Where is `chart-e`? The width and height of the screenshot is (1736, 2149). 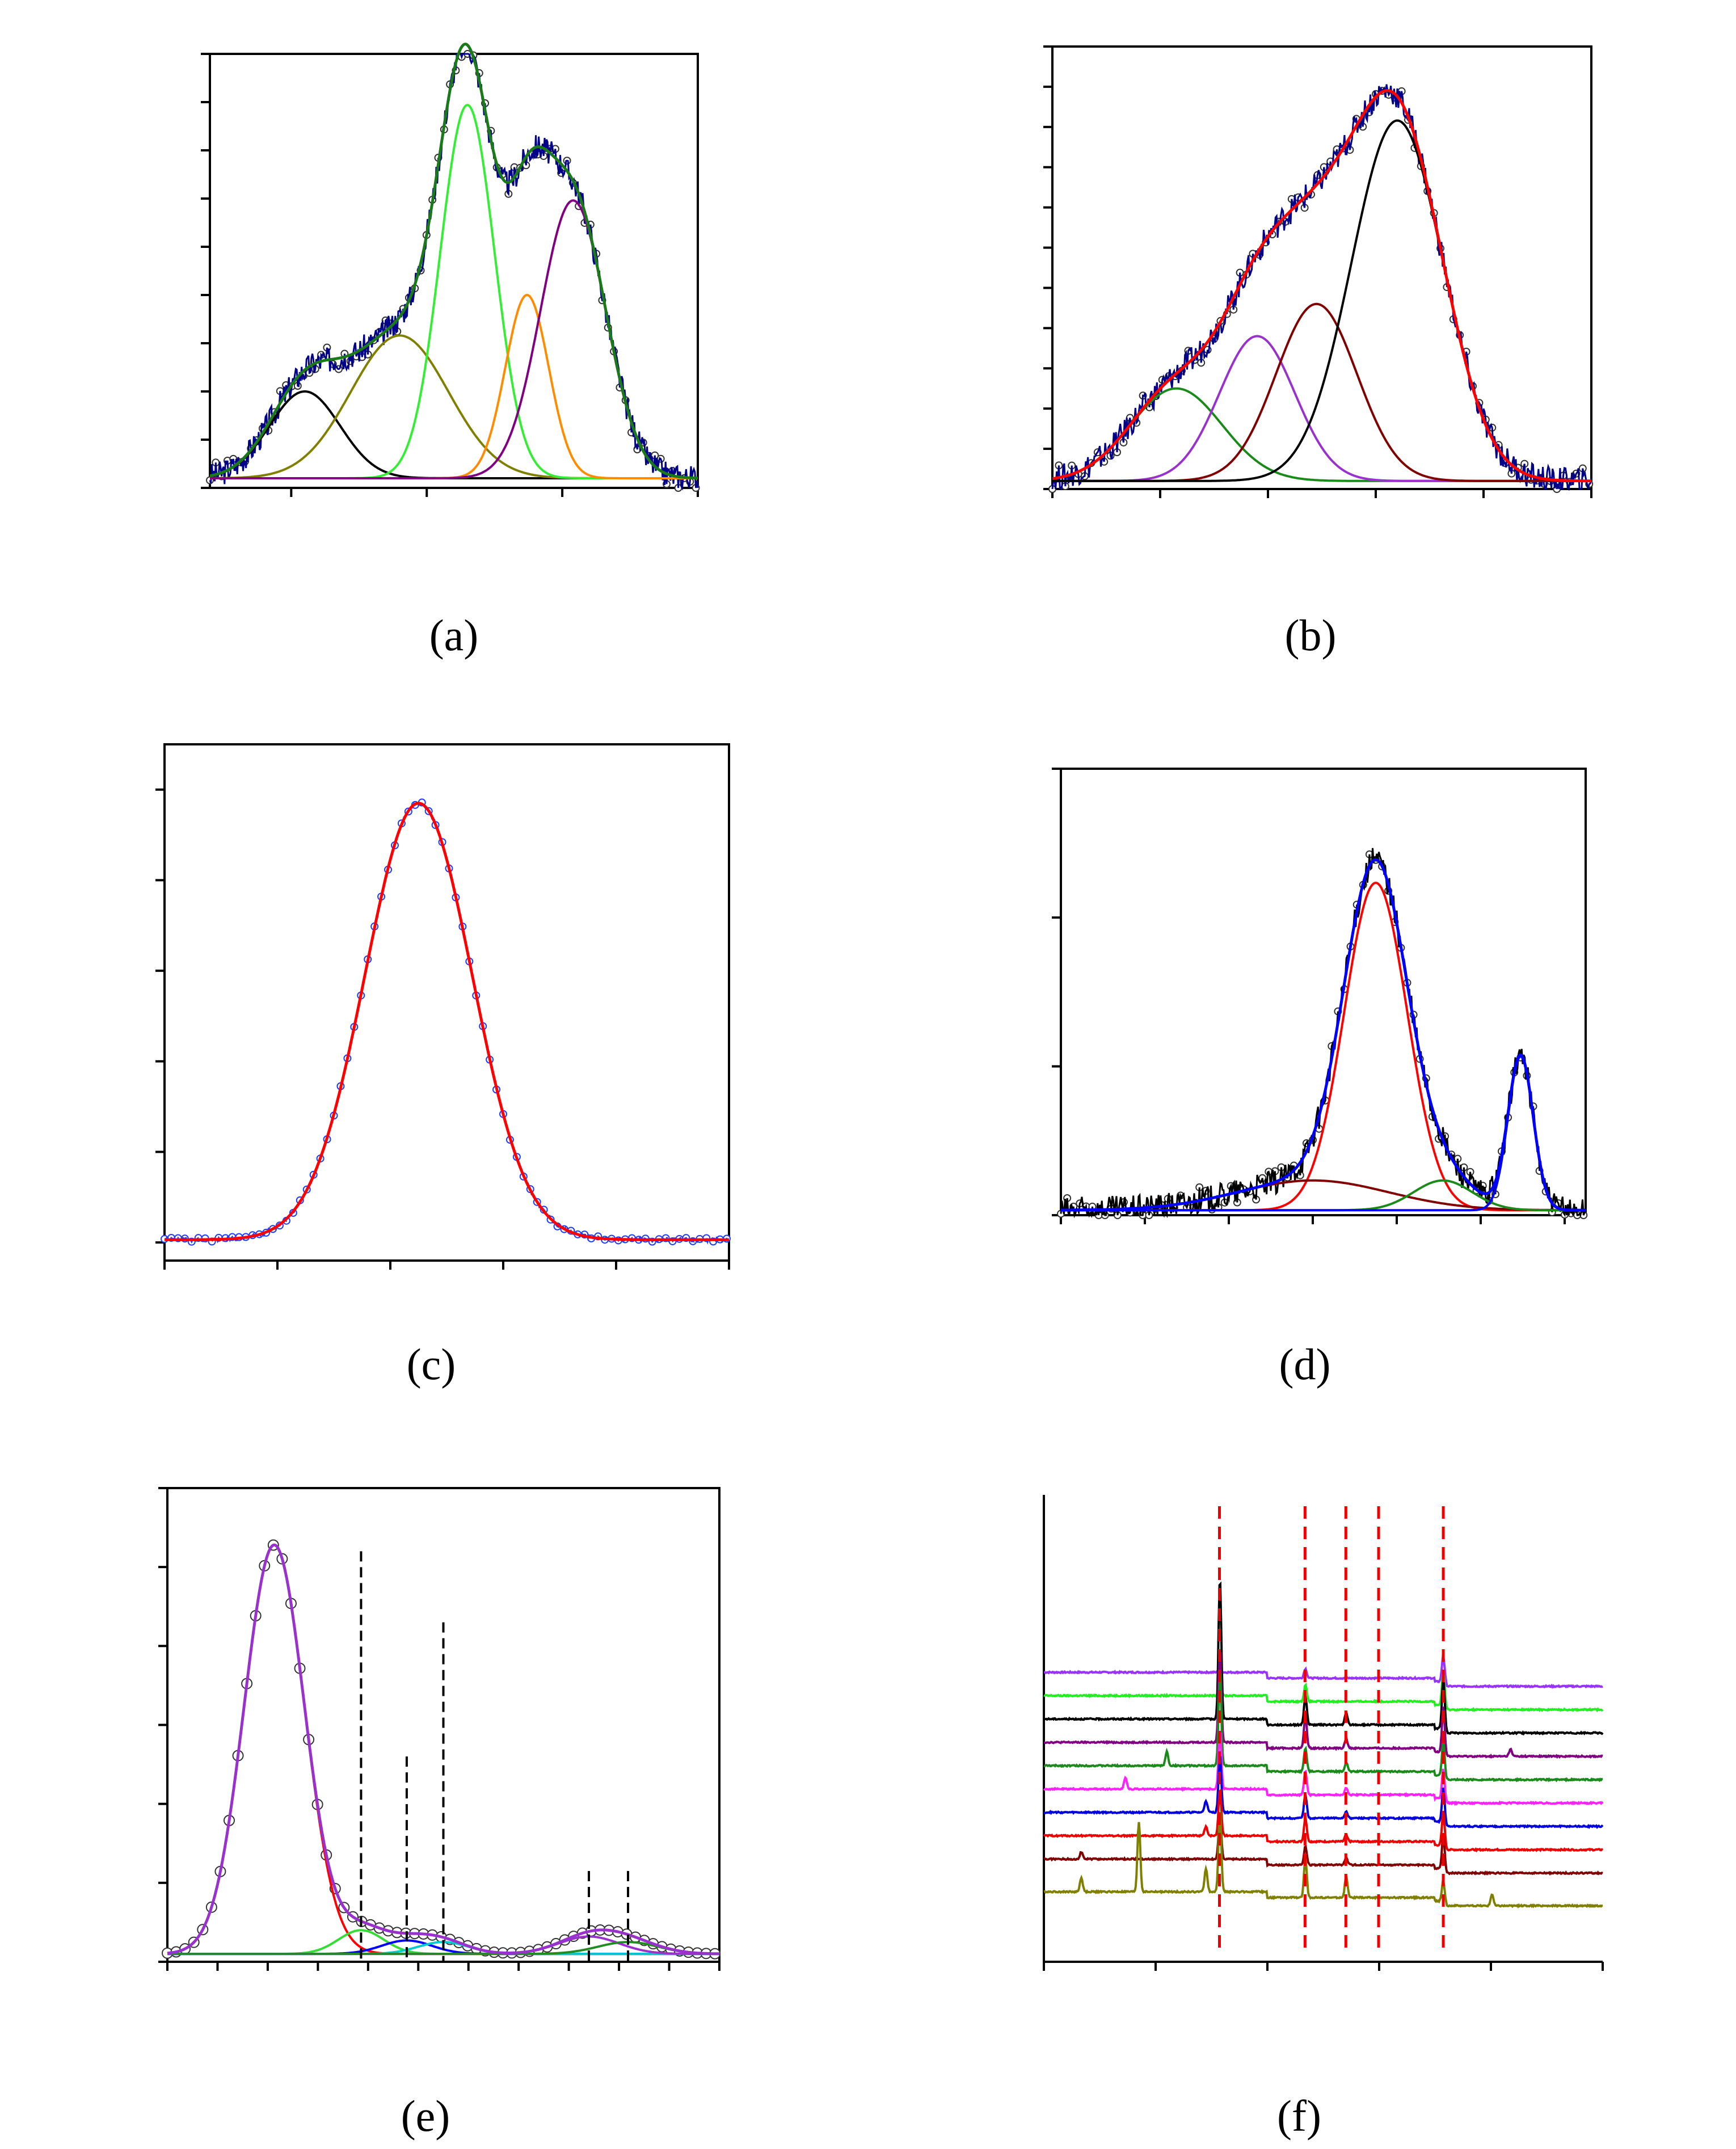
chart-e is located at coordinates (439, 1729).